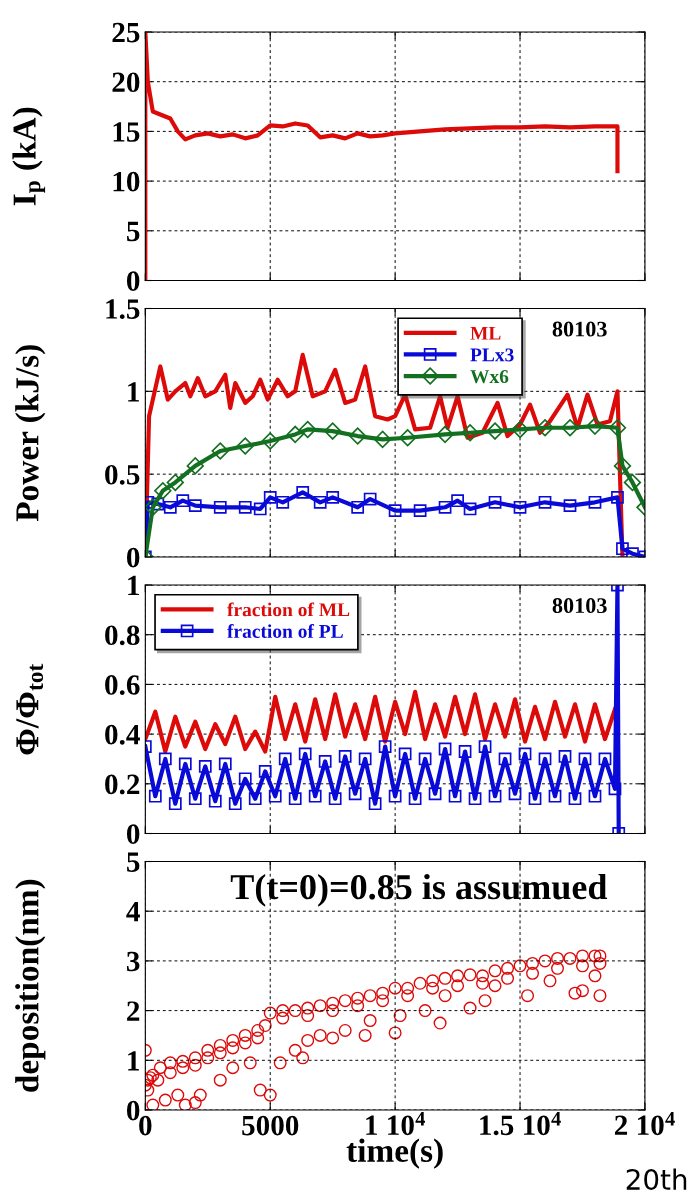  Describe the element at coordinates (29, 156) in the screenshot. I see `y-axis-title: I$_{p}$ (kA)` at that location.